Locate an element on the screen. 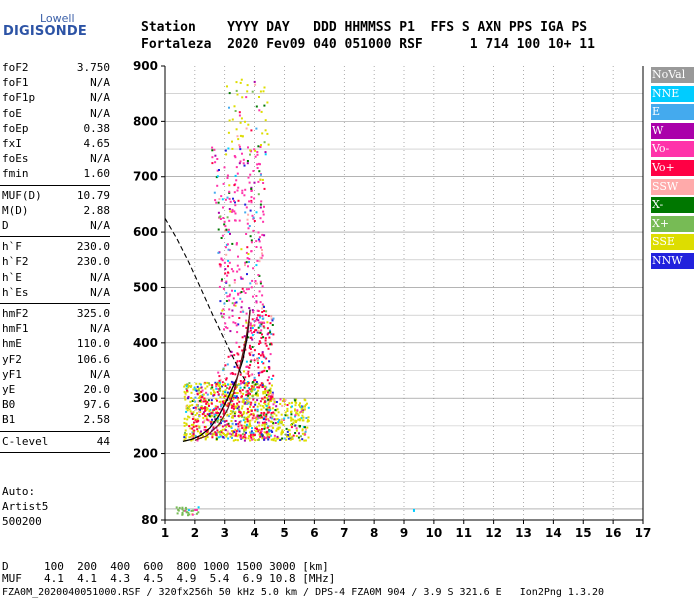  param-row: yF2 106.6 is located at coordinates (56, 359).